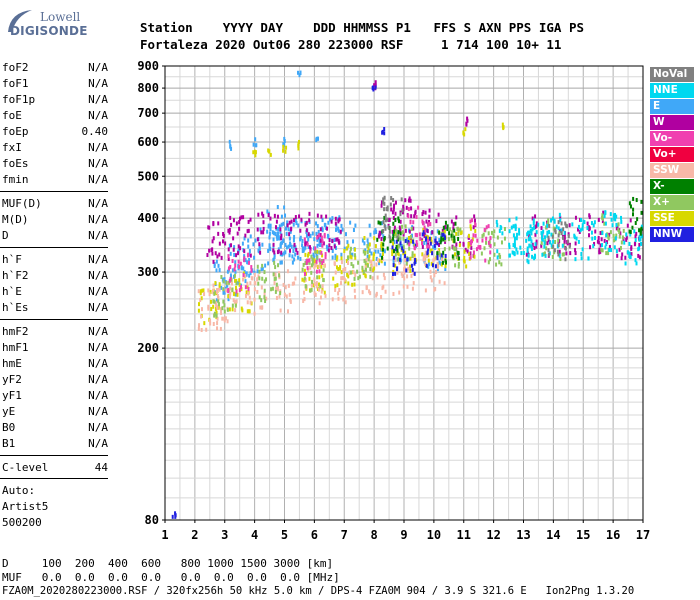 This screenshot has height=600, width=700. I want to click on param-name: fxI, so click(12, 147).